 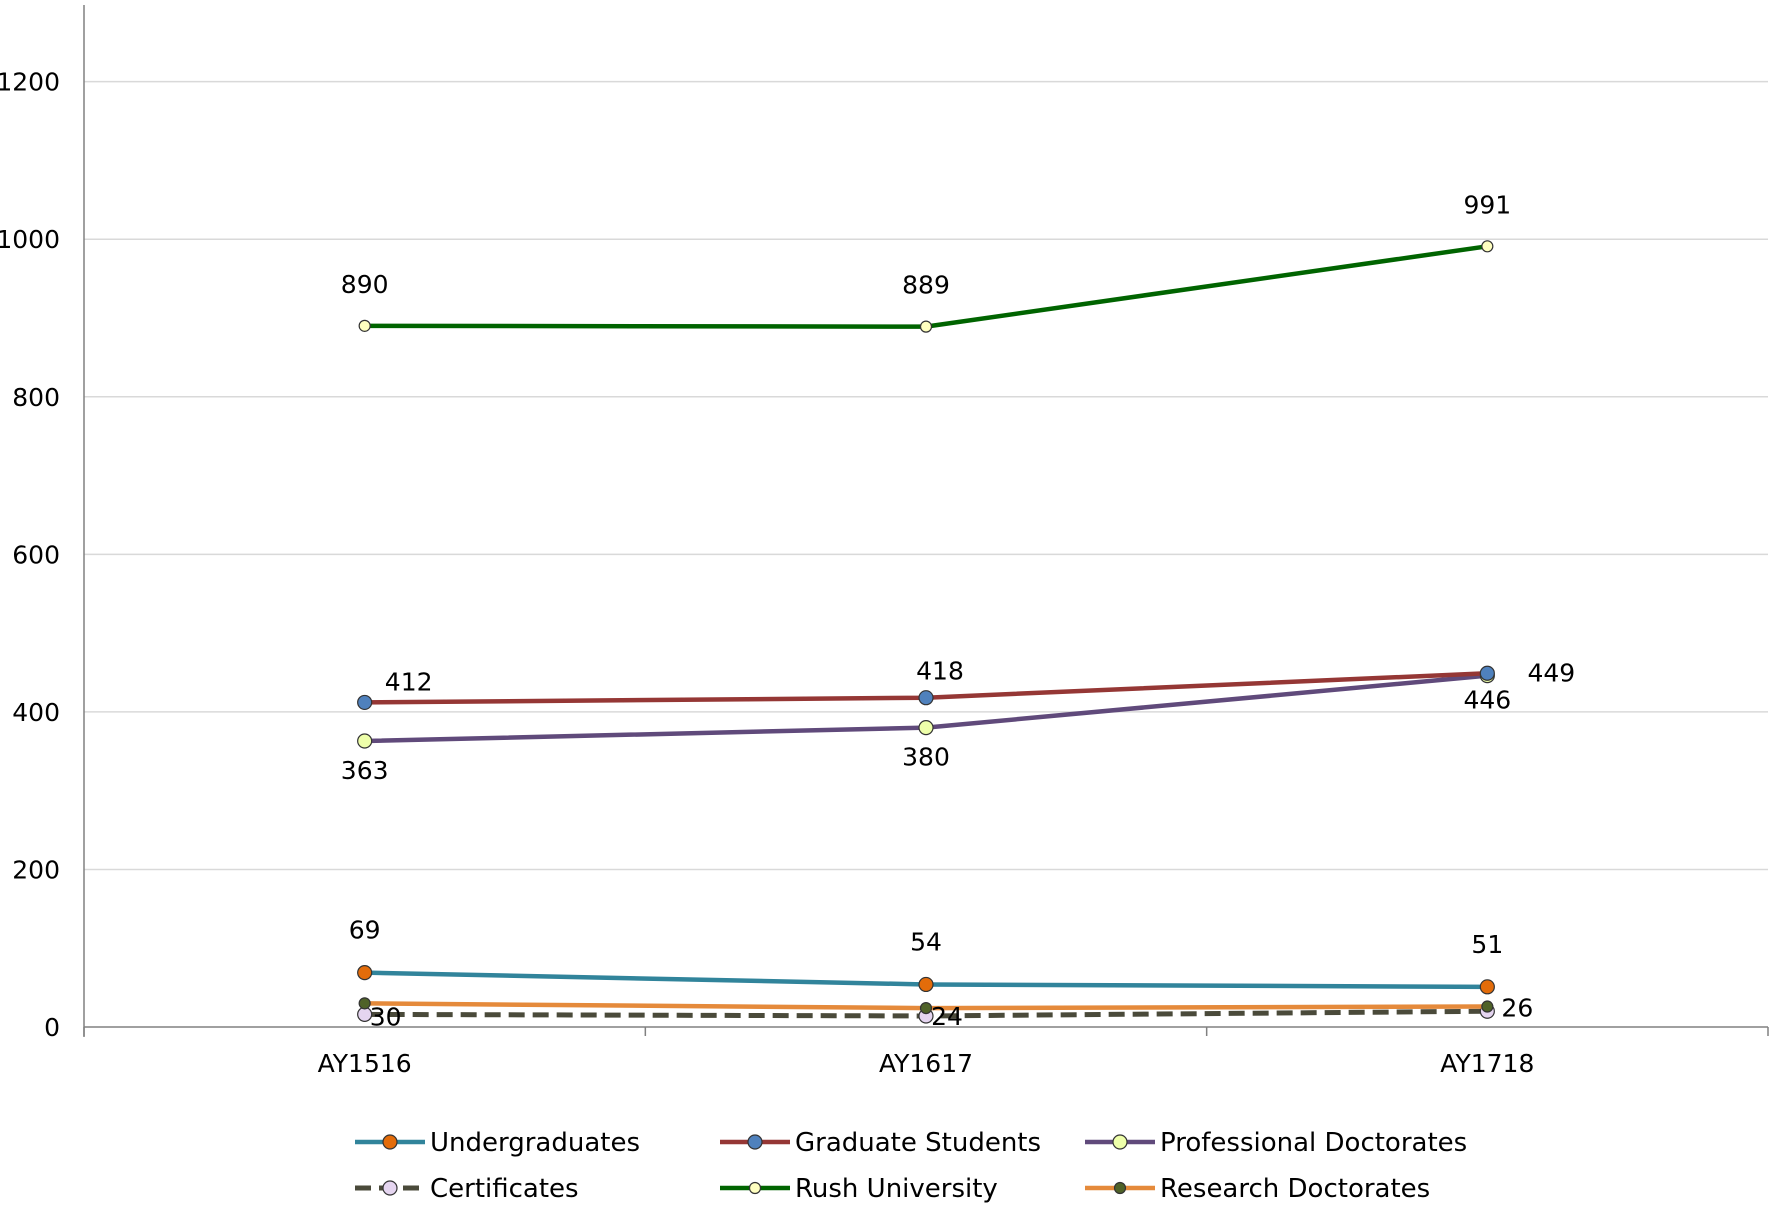 What do you see at coordinates (1487, 700) in the screenshot?
I see `data-label-professional-doctorates-AY1718: 446` at bounding box center [1487, 700].